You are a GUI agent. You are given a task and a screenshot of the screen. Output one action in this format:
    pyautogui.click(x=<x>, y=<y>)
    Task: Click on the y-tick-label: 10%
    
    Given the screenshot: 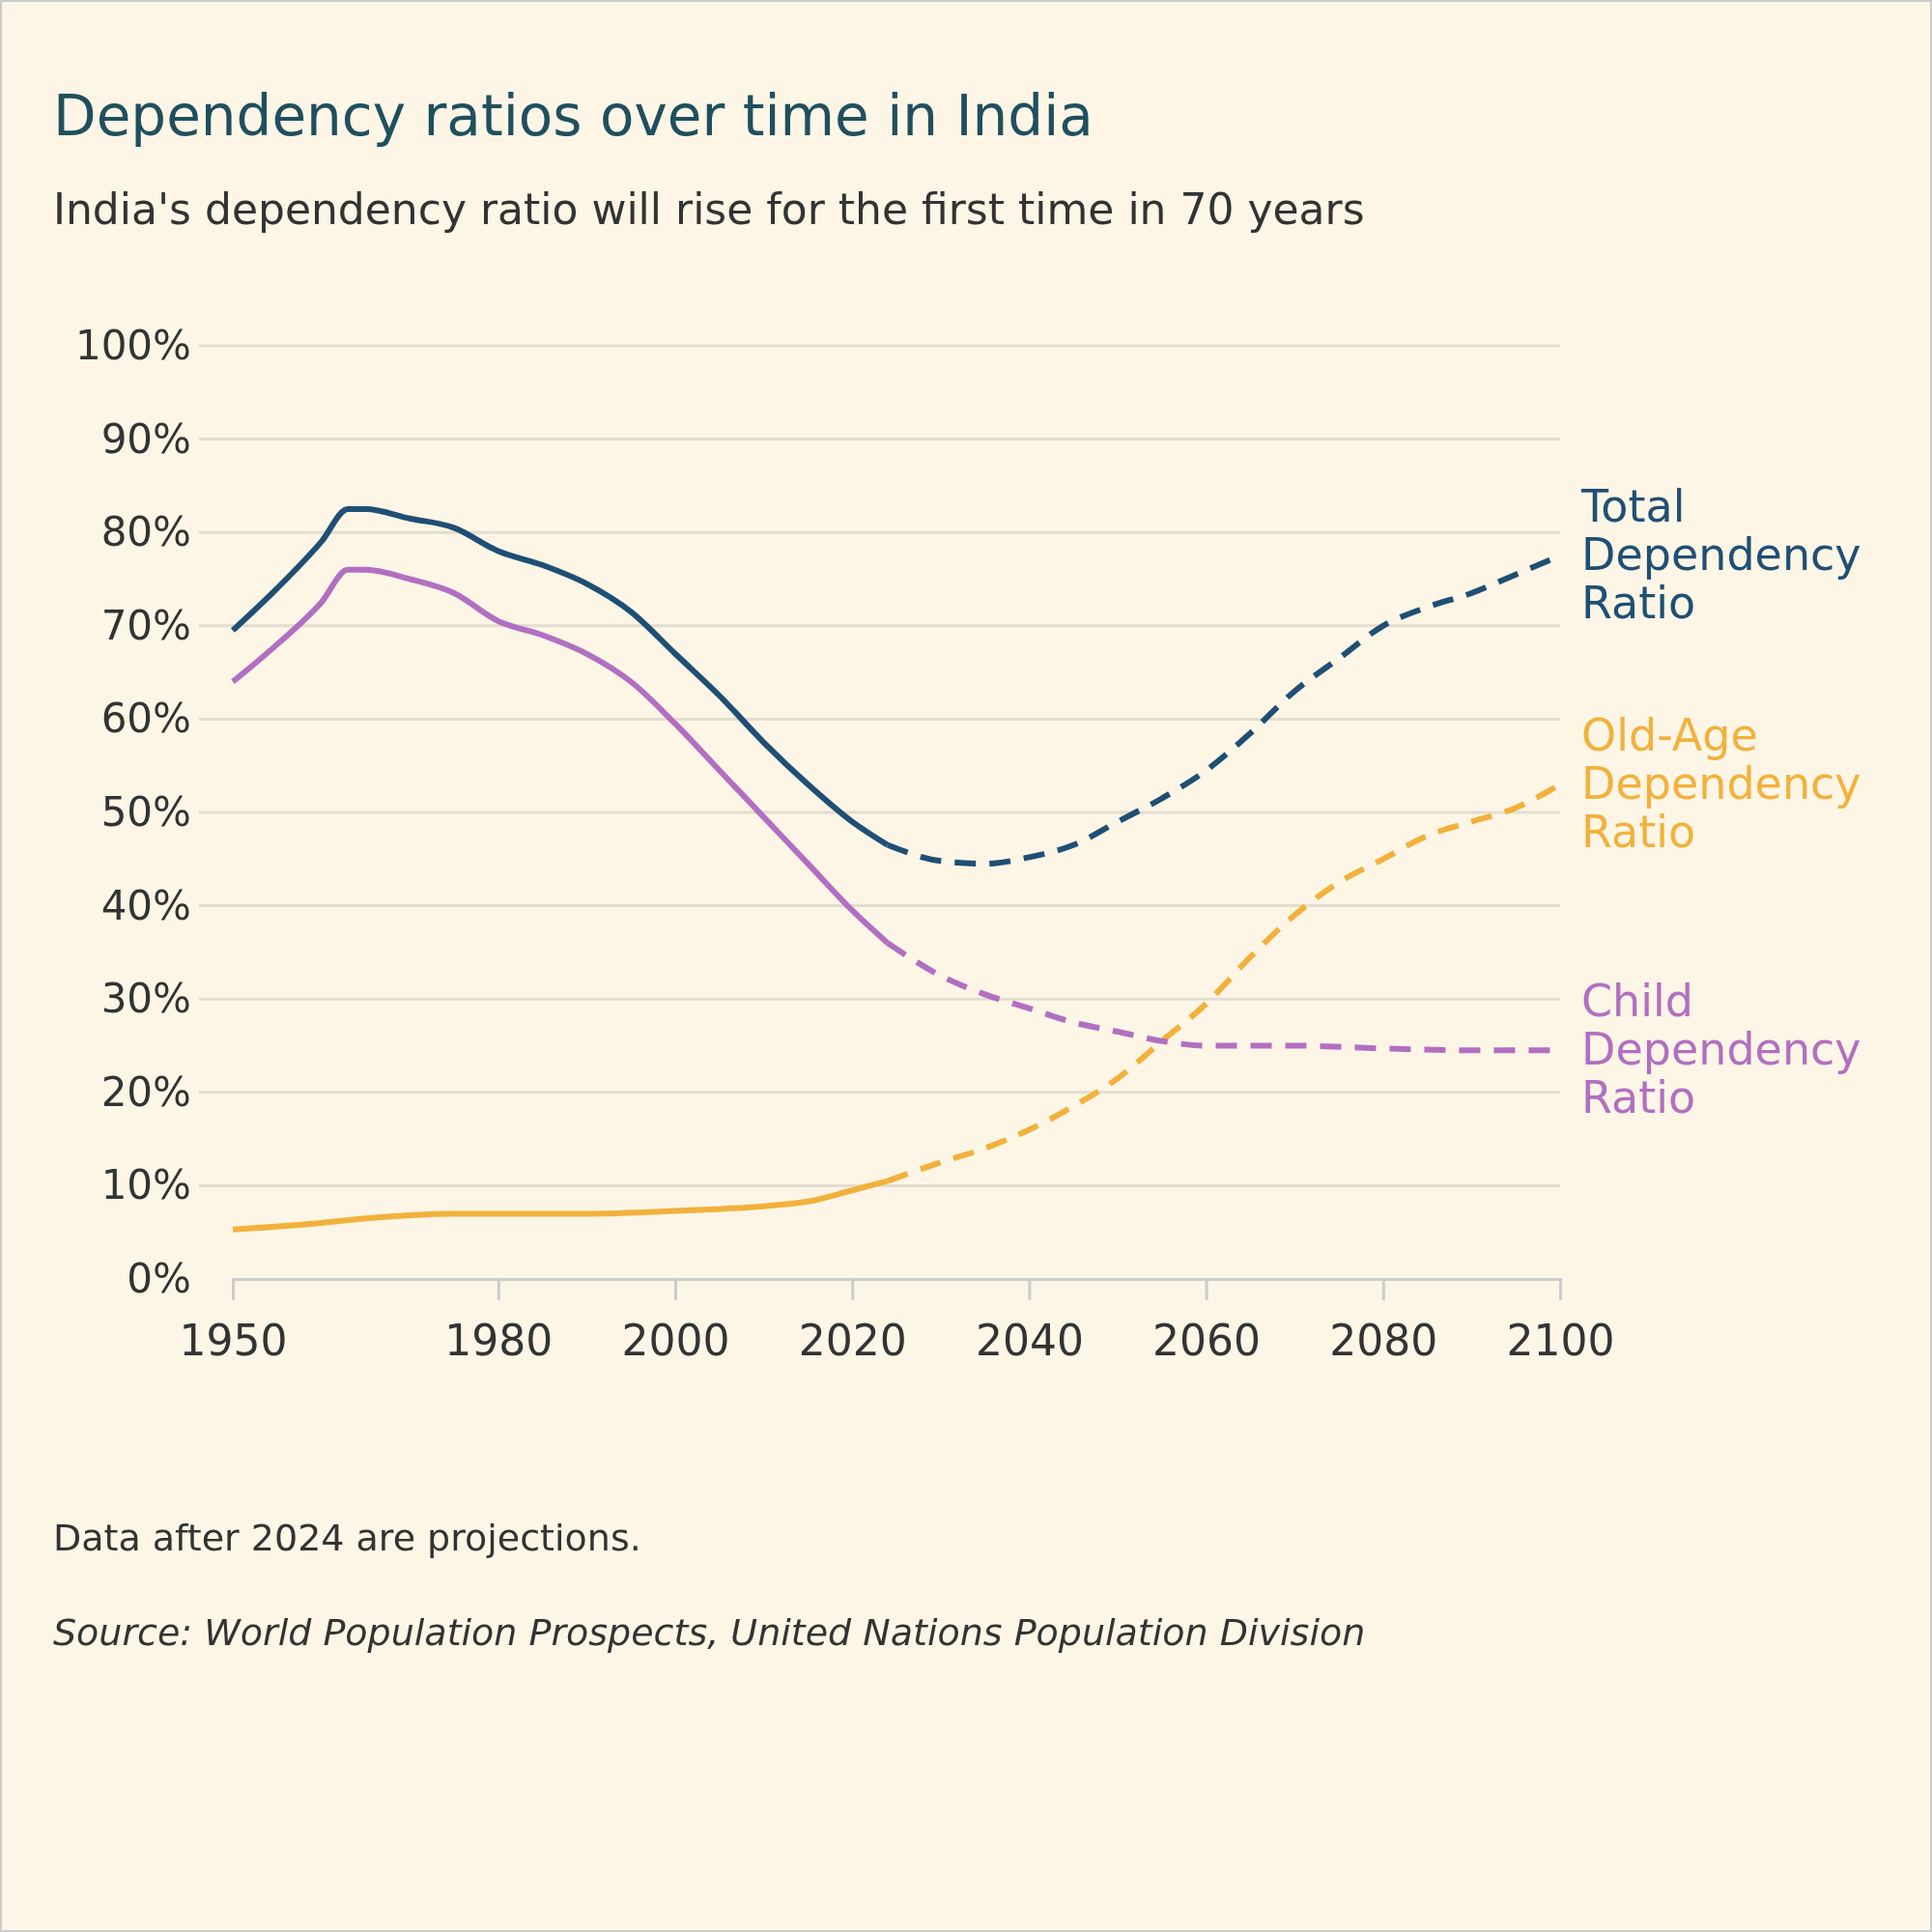 What is the action you would take?
    pyautogui.click(x=145, y=1185)
    